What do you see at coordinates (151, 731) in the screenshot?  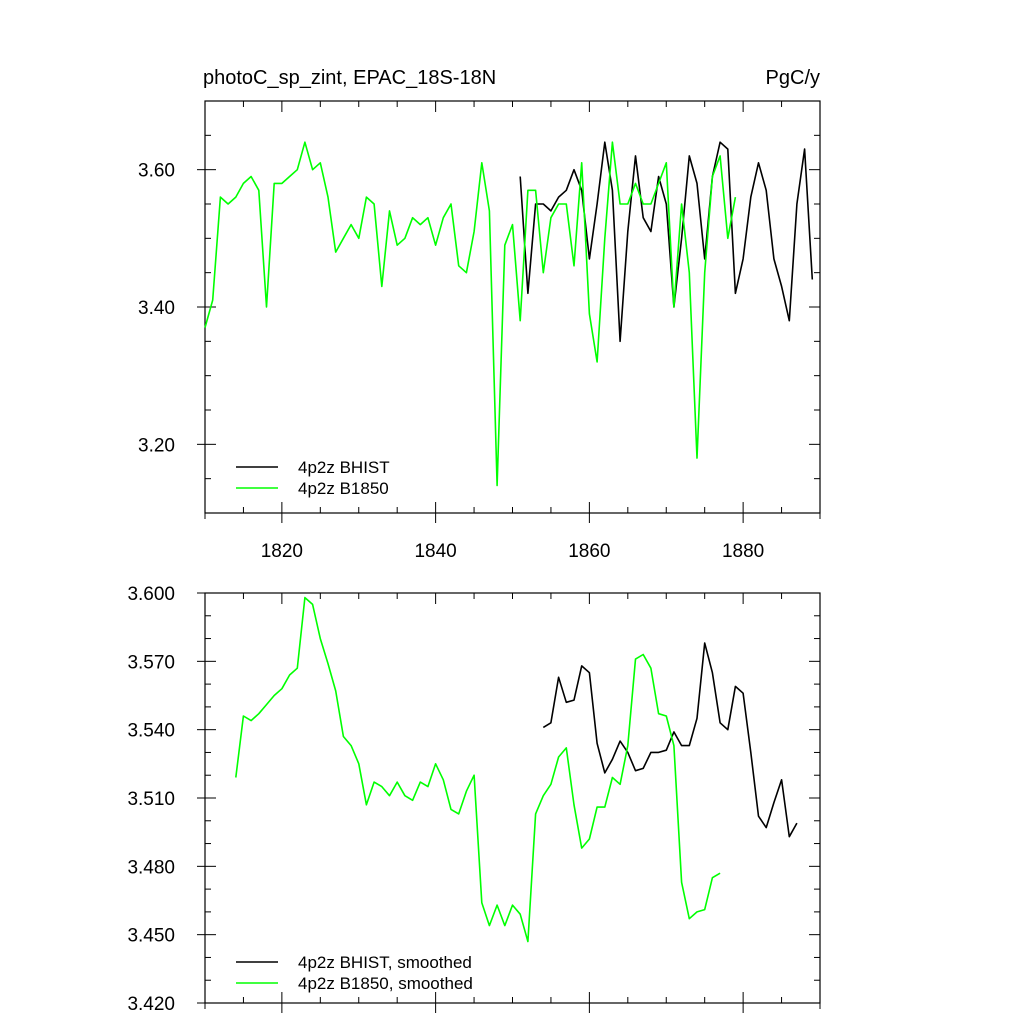 I see `y-tick-label: 3.540` at bounding box center [151, 731].